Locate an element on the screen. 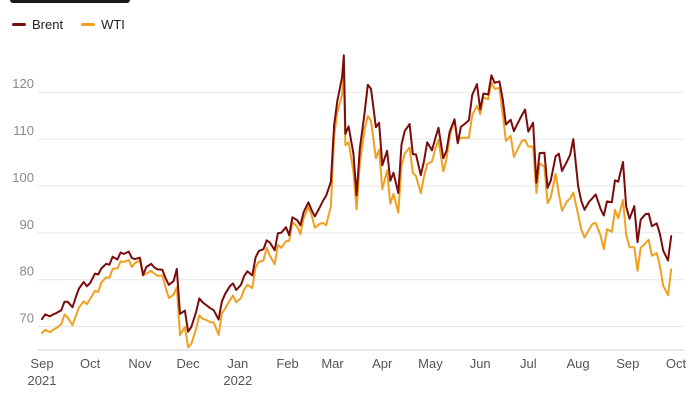 Image resolution: width=700 pixels, height=400 pixels. x-tick-label: Jul is located at coordinates (528, 363).